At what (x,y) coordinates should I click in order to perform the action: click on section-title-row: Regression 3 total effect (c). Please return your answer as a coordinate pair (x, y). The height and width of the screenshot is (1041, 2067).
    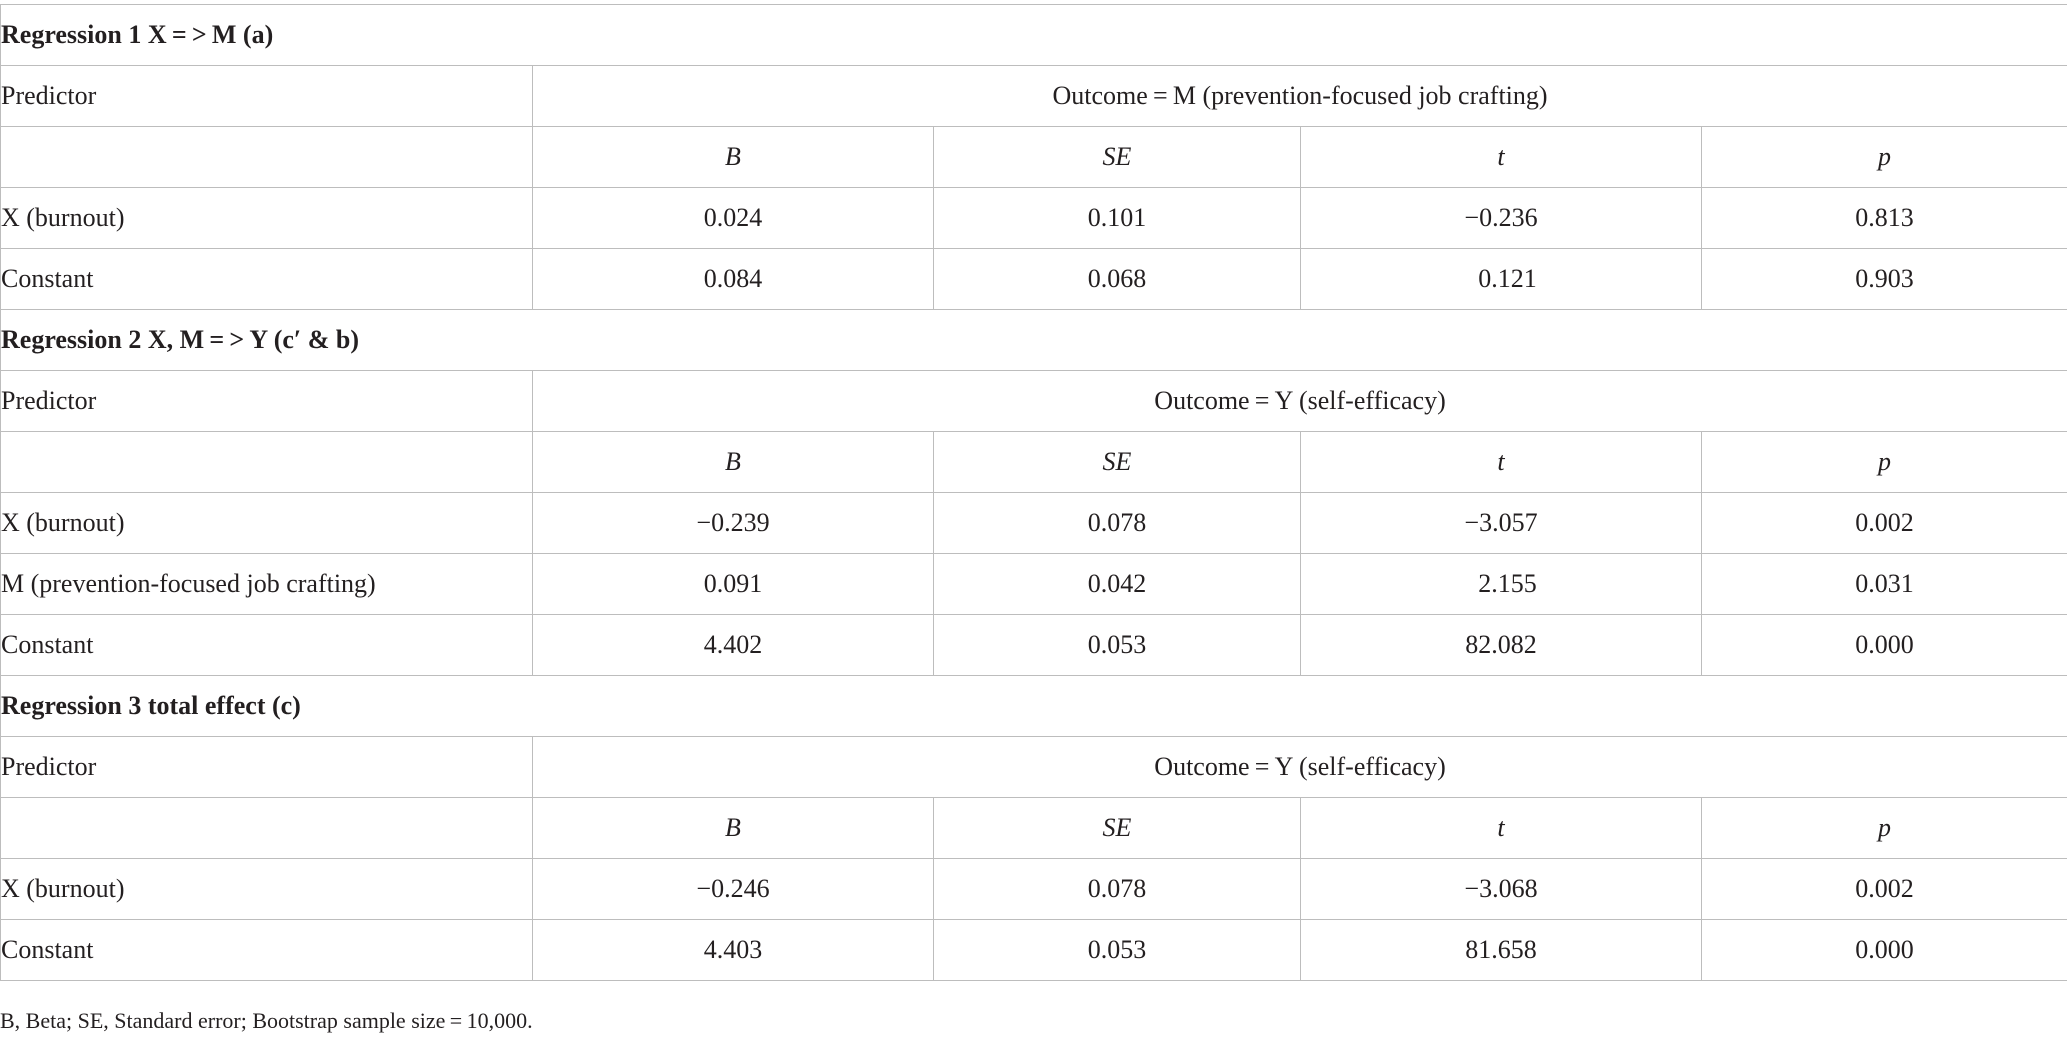
    Looking at the image, I should click on (1033, 706).